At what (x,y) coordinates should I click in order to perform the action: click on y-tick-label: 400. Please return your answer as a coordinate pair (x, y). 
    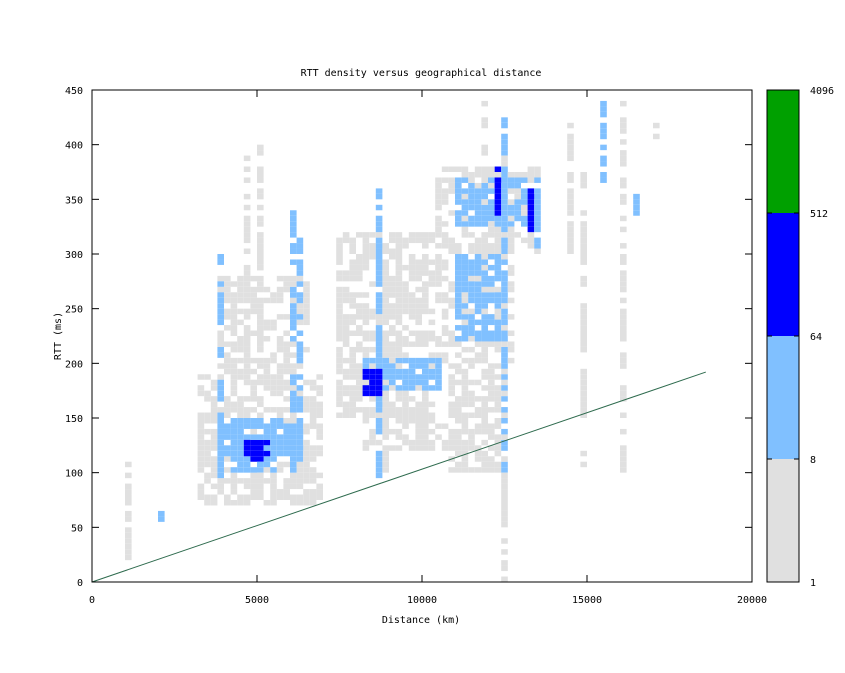
    Looking at the image, I should click on (74, 146).